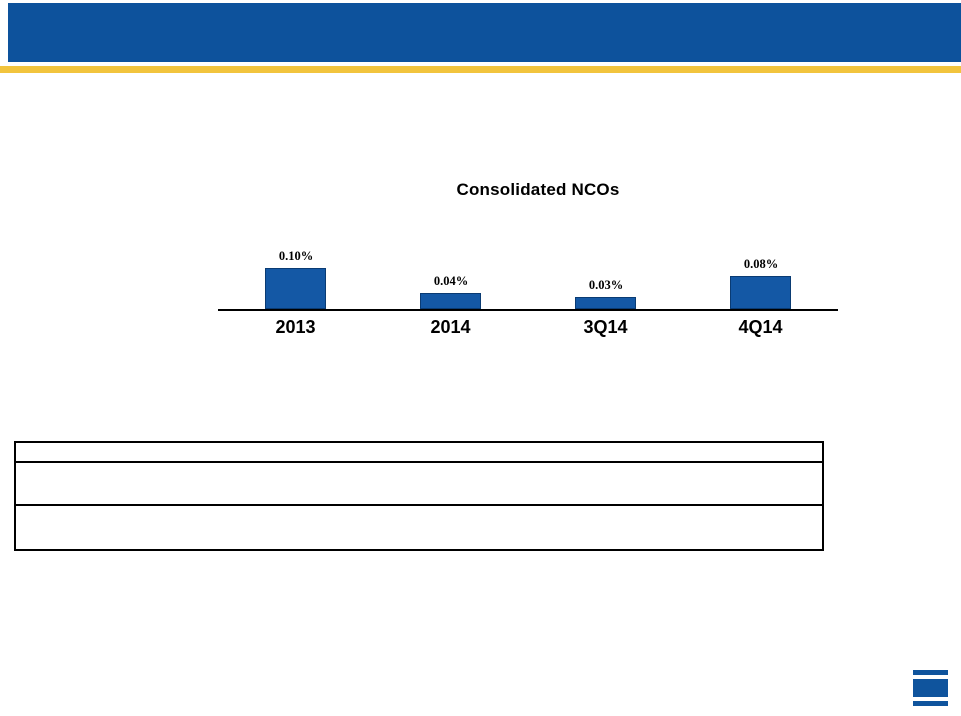 Image resolution: width=961 pixels, height=716 pixels. I want to click on bar-value-label: 0.04%, so click(451, 281).